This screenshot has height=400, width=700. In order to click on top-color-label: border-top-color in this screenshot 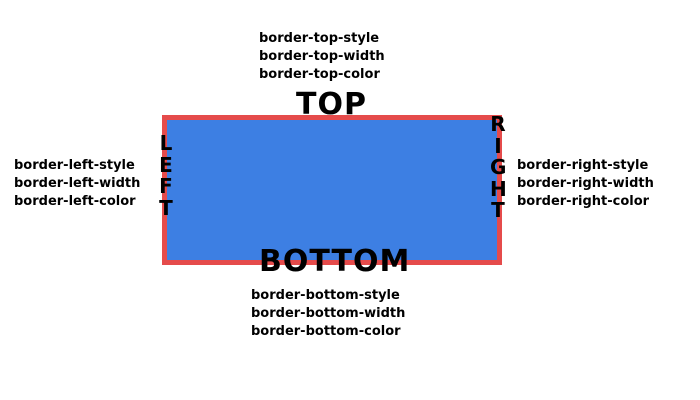, I will do `click(319, 74)`.